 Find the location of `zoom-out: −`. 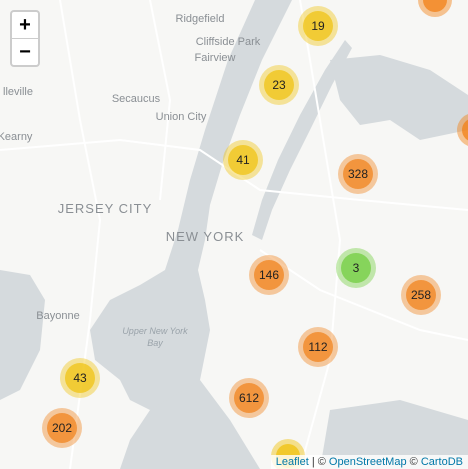

zoom-out: − is located at coordinates (25, 51).